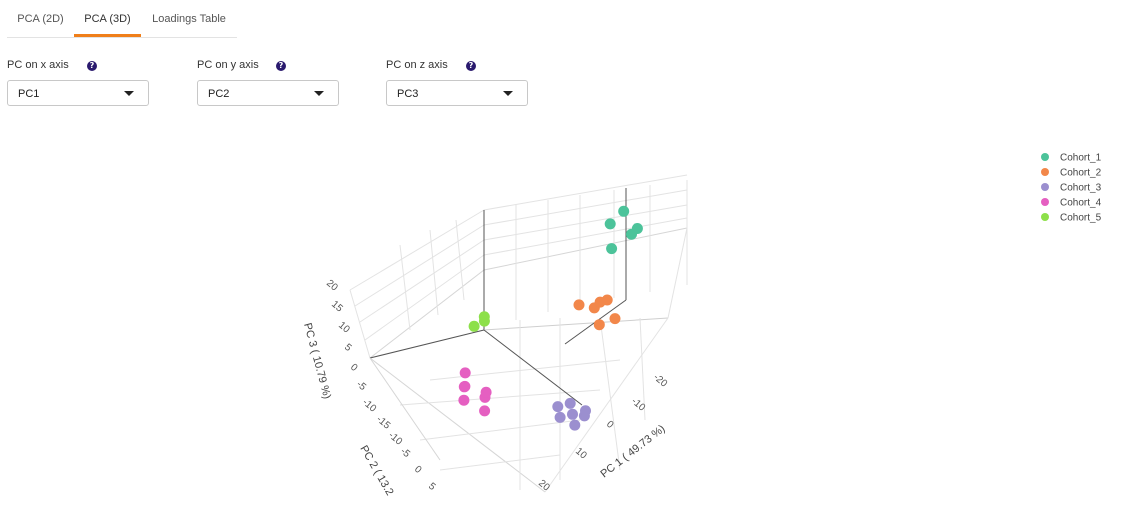 This screenshot has height=530, width=1122. Describe the element at coordinates (660, 381) in the screenshot. I see `x-tick-label: -20` at that location.